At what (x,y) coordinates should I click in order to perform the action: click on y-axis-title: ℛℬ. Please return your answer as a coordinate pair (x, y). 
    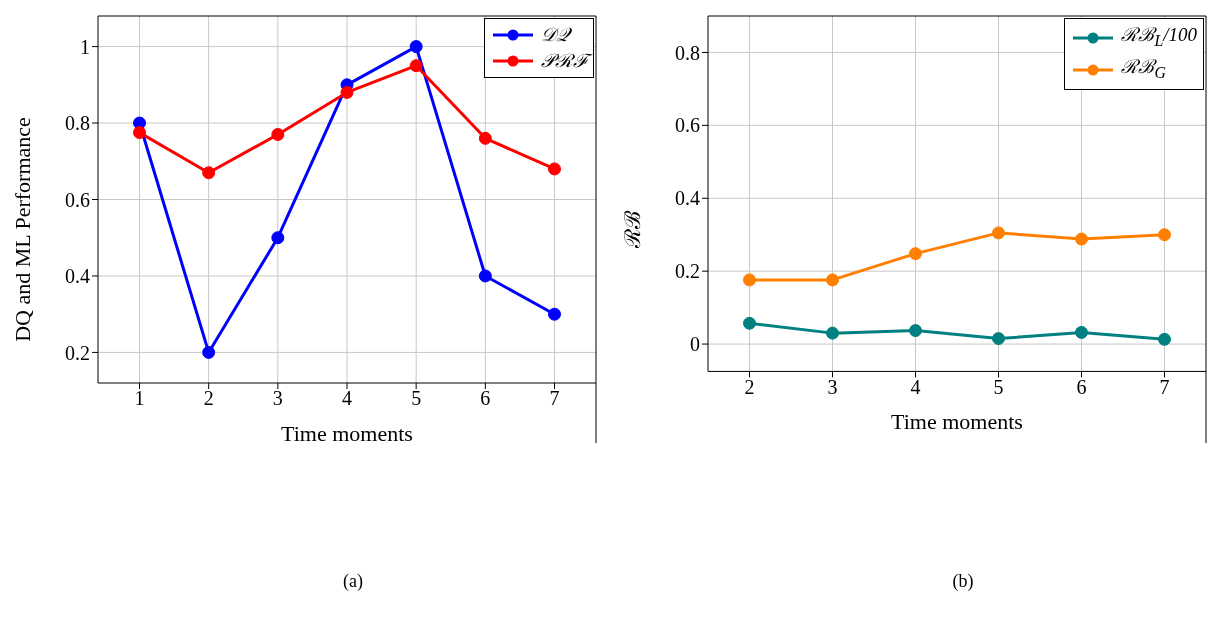
    Looking at the image, I should click on (632, 229).